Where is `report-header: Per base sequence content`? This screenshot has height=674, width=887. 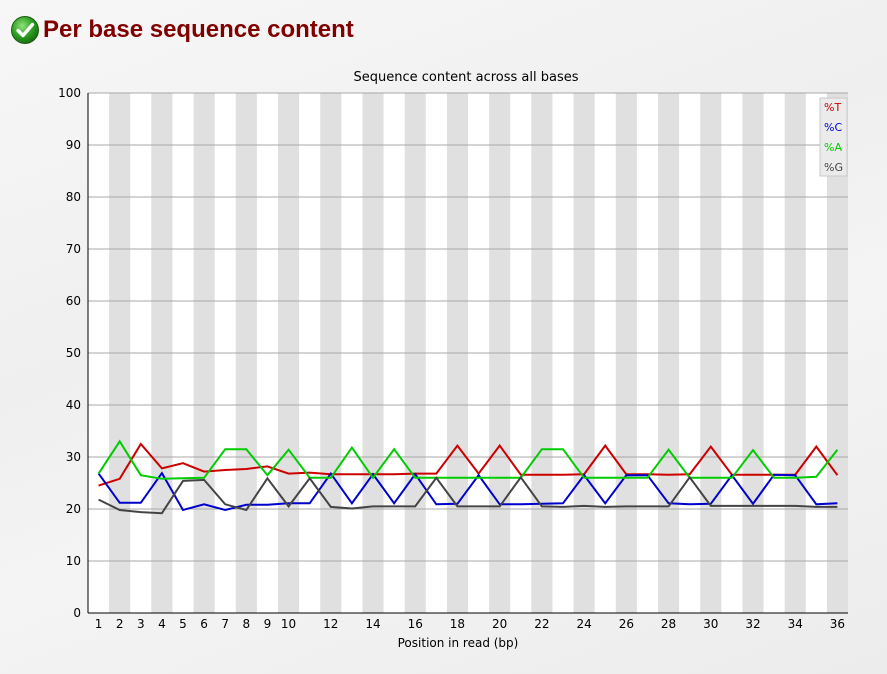 report-header: Per base sequence content is located at coordinates (182, 30).